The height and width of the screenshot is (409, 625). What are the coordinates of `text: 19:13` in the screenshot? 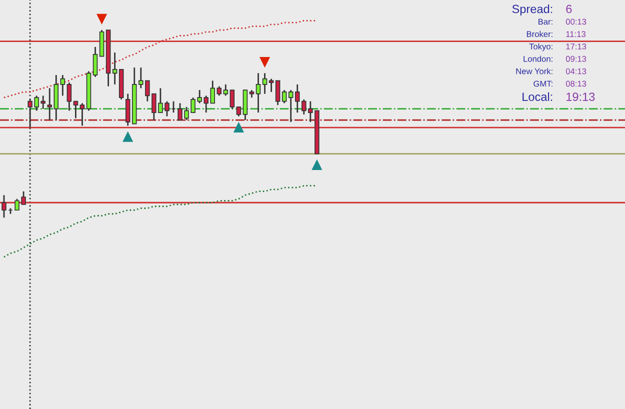 It's located at (580, 96).